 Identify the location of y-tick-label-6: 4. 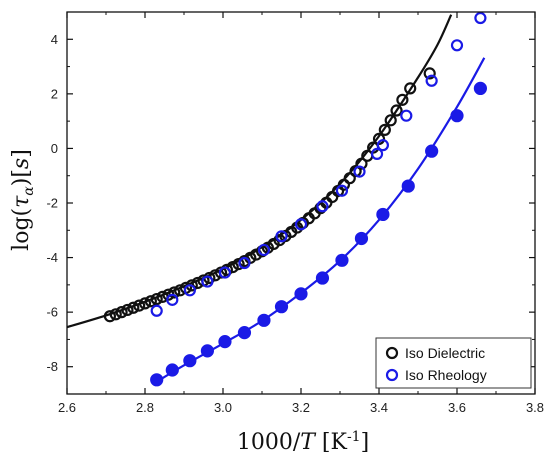
(54, 39).